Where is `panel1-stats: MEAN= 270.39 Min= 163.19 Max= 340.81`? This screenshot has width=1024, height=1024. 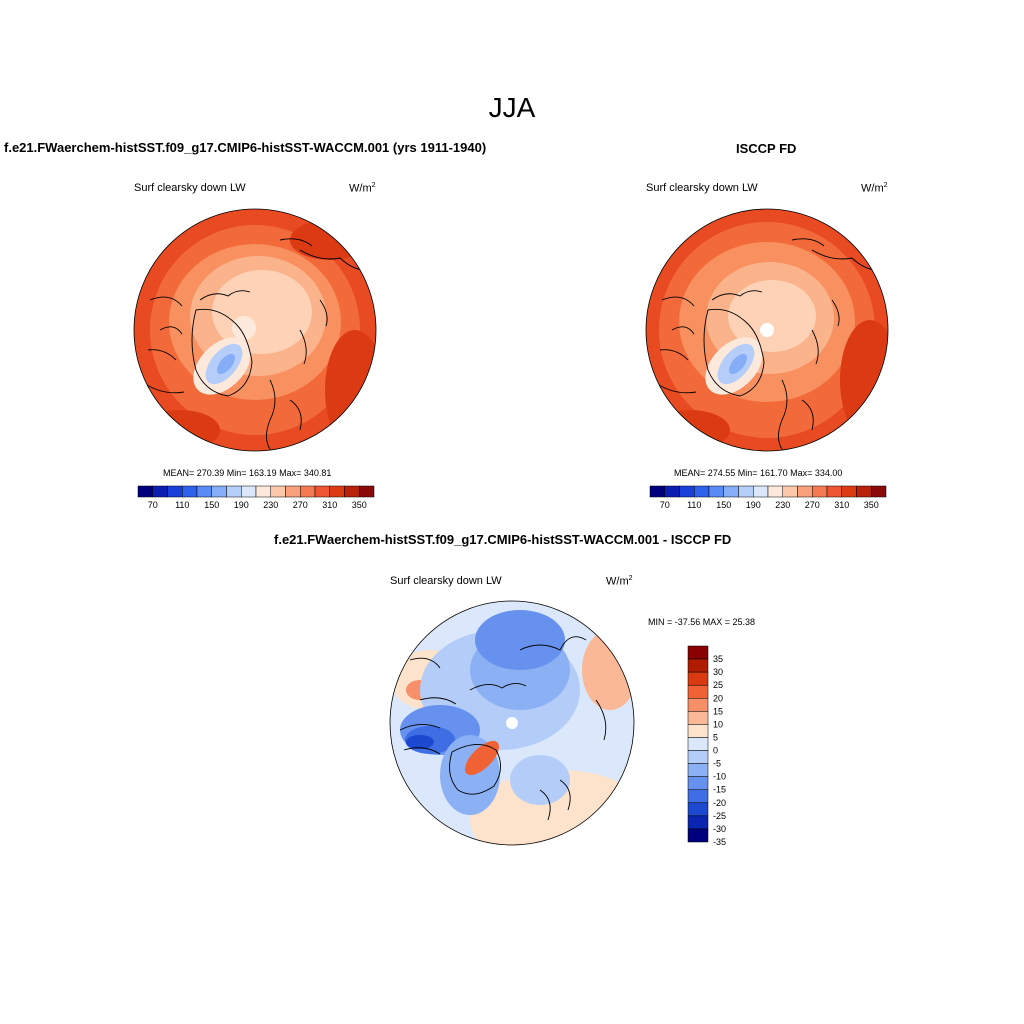 panel1-stats: MEAN= 270.39 Min= 163.19 Max= 340.81 is located at coordinates (247, 473).